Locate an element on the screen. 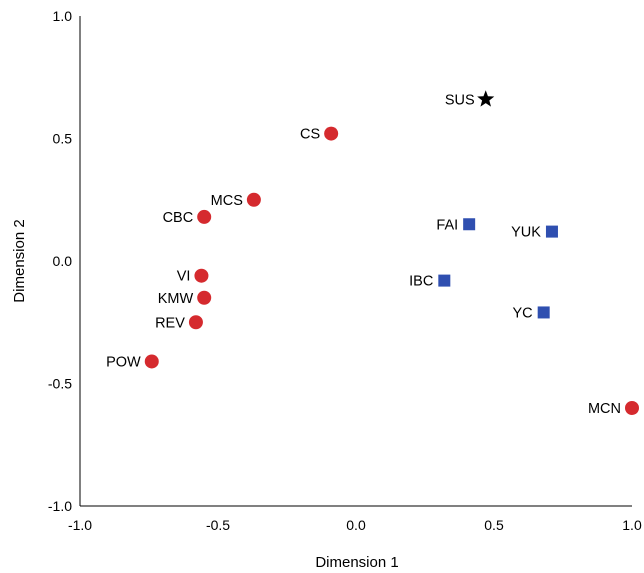 This screenshot has height=573, width=644. point-label: MCN is located at coordinates (604, 409).